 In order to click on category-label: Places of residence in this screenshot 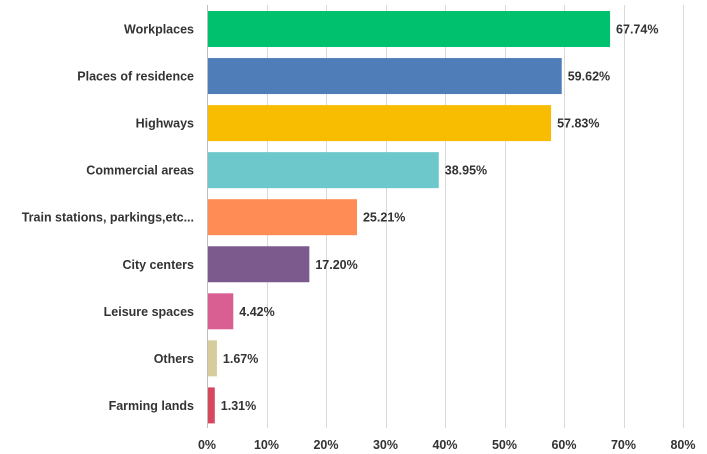, I will do `click(135, 77)`.